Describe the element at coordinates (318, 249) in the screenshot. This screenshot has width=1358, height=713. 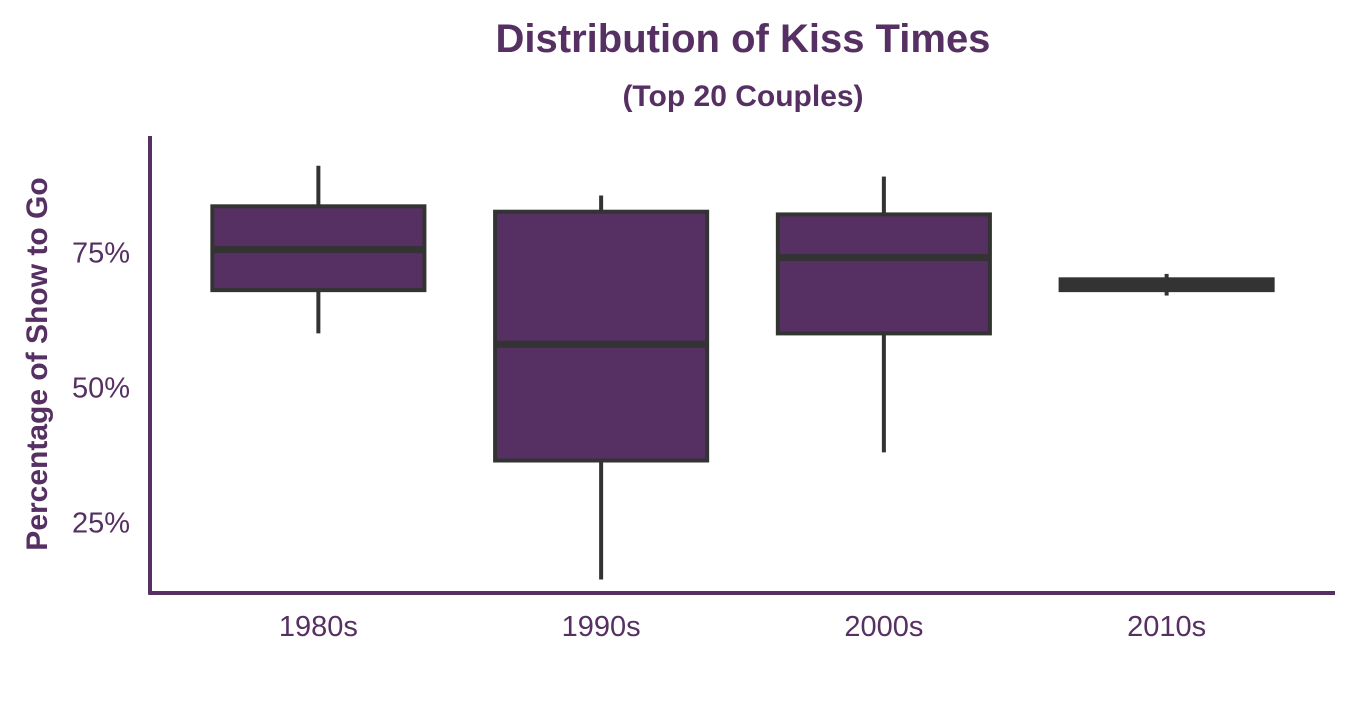
I see `box-group-1980s` at that location.